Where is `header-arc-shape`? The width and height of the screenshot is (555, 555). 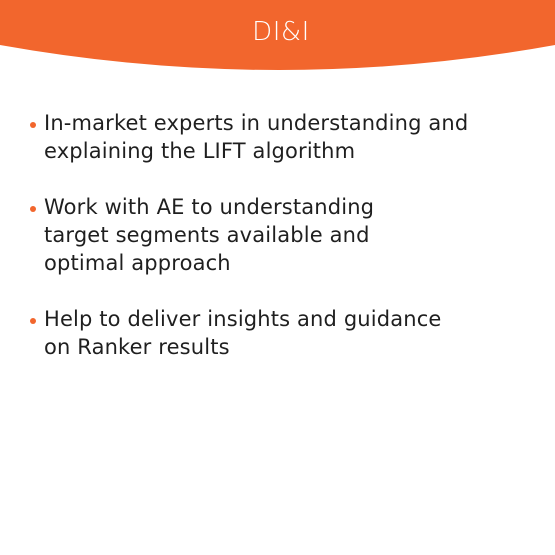
header-arc-shape is located at coordinates (277, 35).